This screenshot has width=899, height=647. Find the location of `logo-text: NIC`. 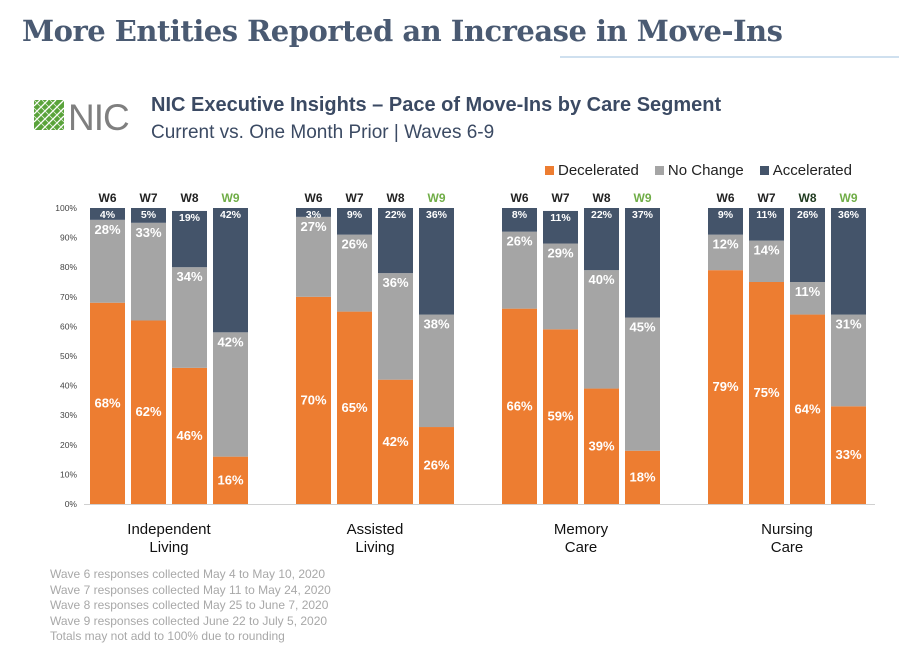

logo-text: NIC is located at coordinates (98, 116).